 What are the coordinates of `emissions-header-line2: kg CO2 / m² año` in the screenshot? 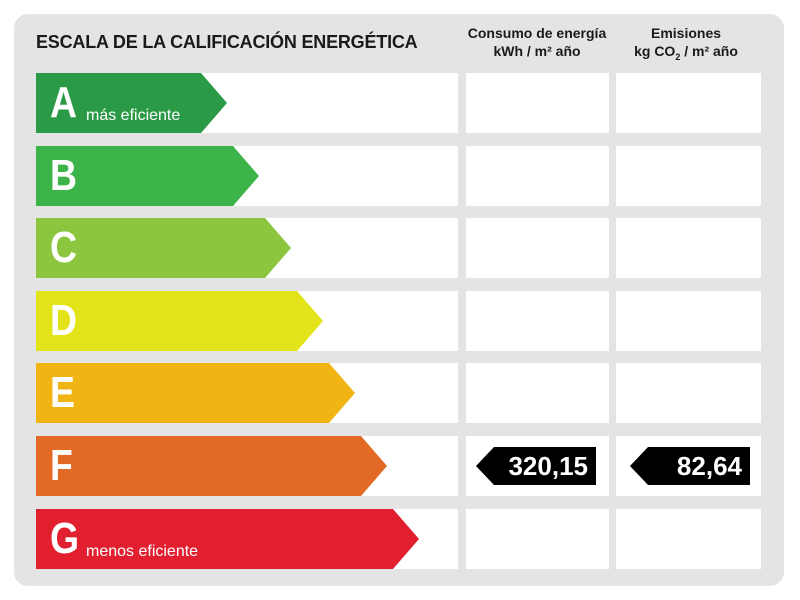 It's located at (686, 54).